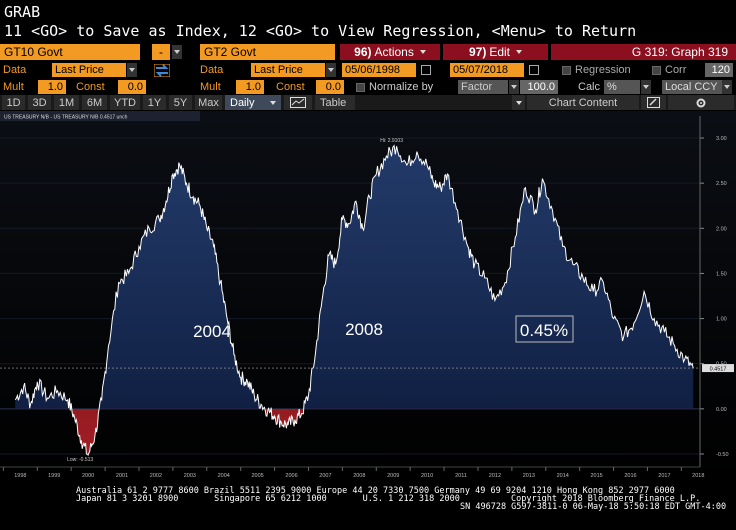 The height and width of the screenshot is (530, 736). What do you see at coordinates (643, 52) in the screenshot?
I see `graph-title: G 319: Graph 319` at bounding box center [643, 52].